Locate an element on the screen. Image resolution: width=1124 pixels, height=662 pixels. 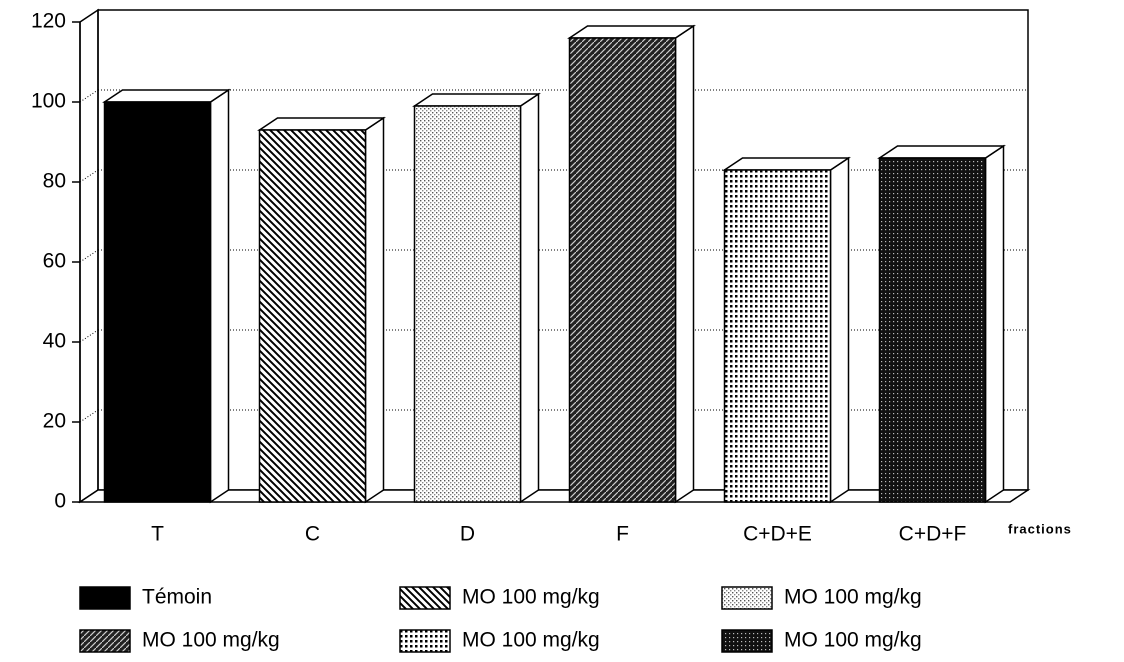
side-wall is located at coordinates (89, 256).